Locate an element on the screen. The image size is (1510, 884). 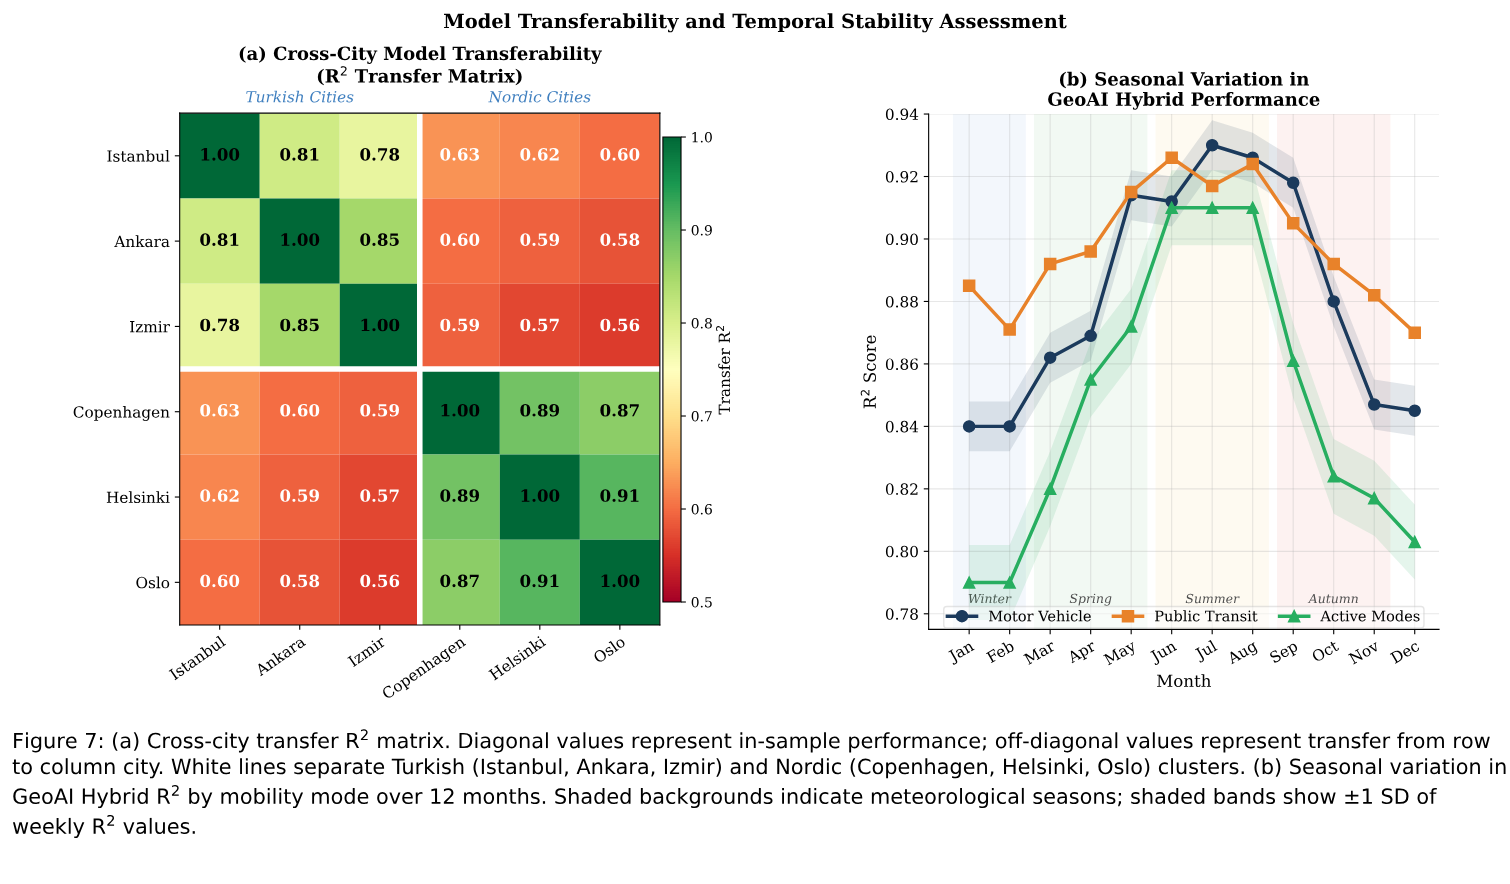
y-tick-label: Copenhagen is located at coordinates (121, 413).